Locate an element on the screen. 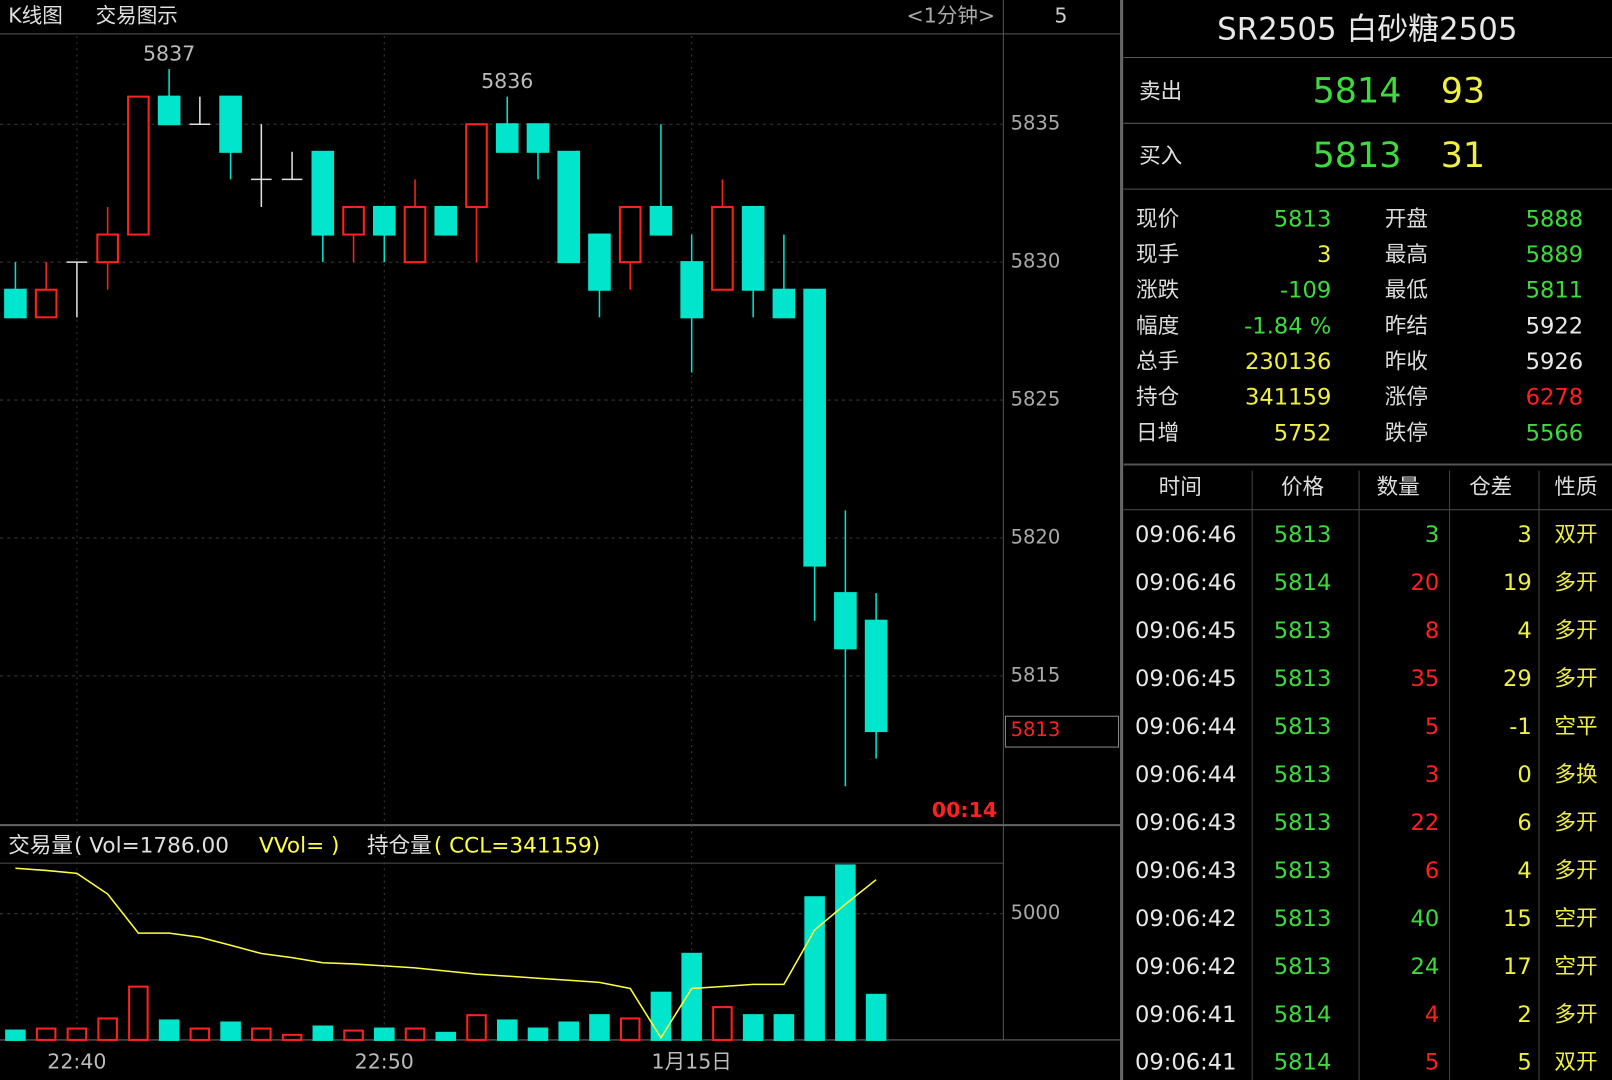 This screenshot has width=1612, height=1080. trade-price: 5814 is located at coordinates (1303, 1063).